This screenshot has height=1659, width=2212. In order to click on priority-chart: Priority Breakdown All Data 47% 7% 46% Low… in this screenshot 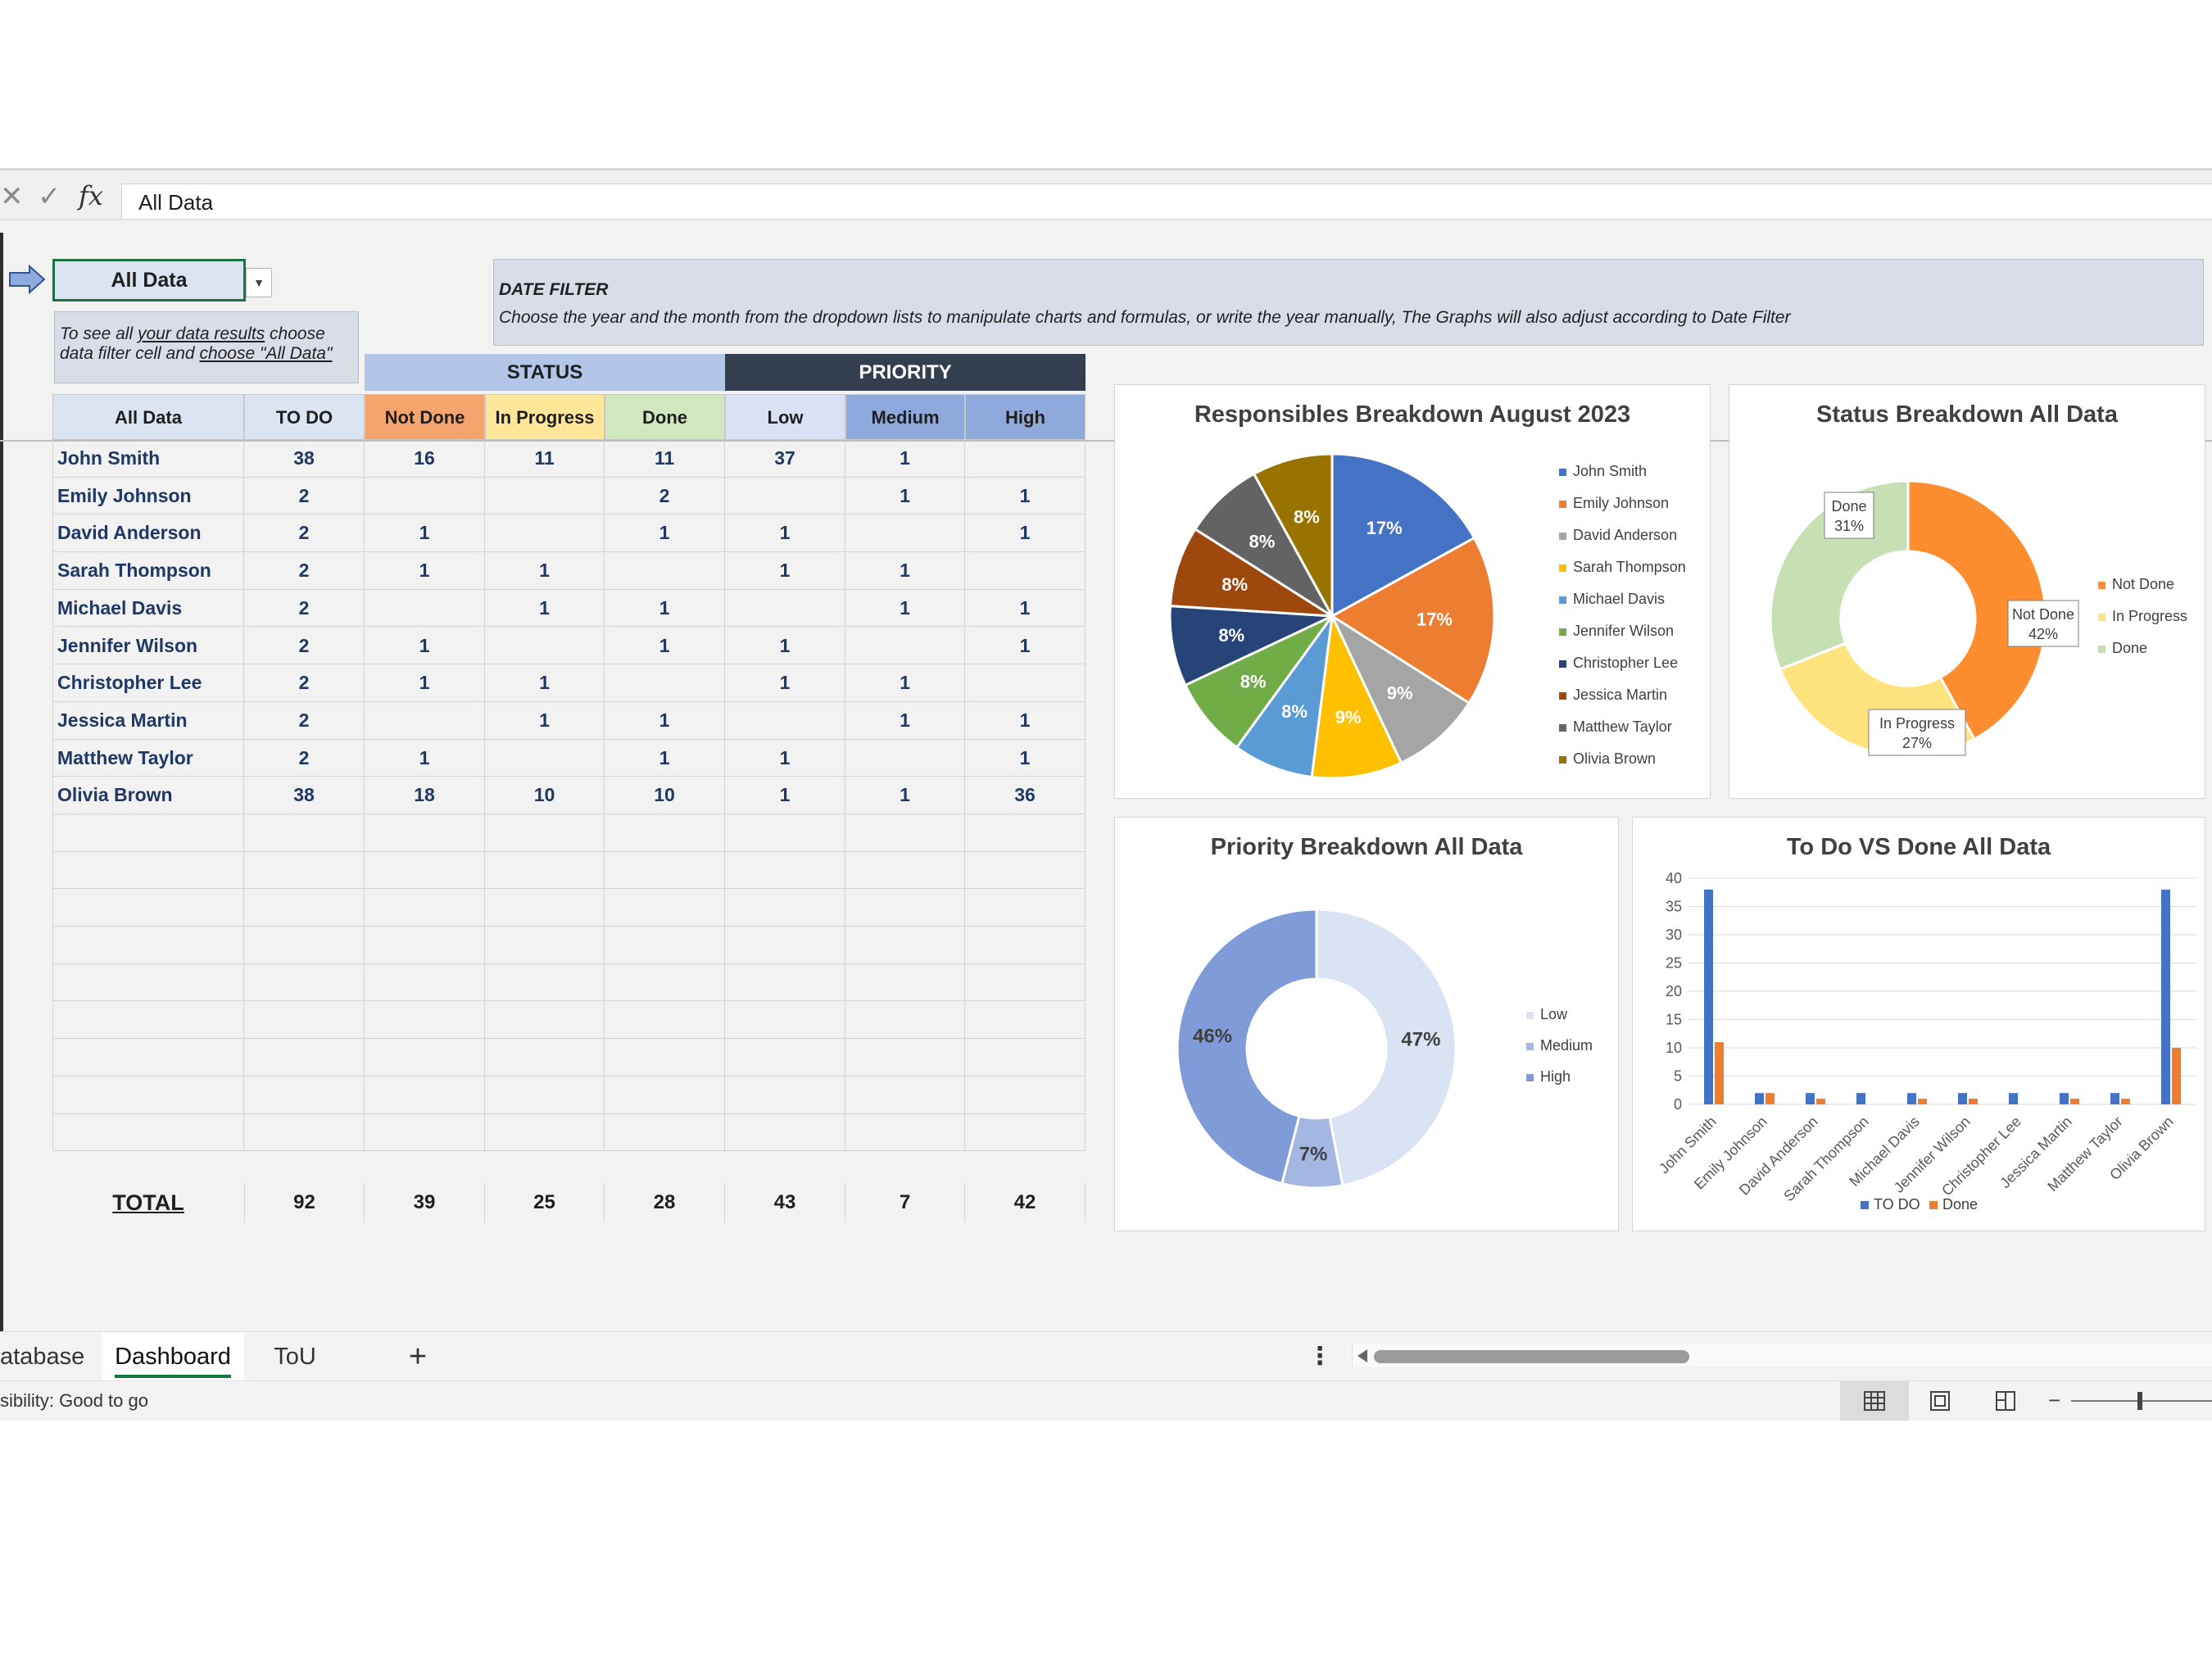, I will do `click(1366, 1024)`.